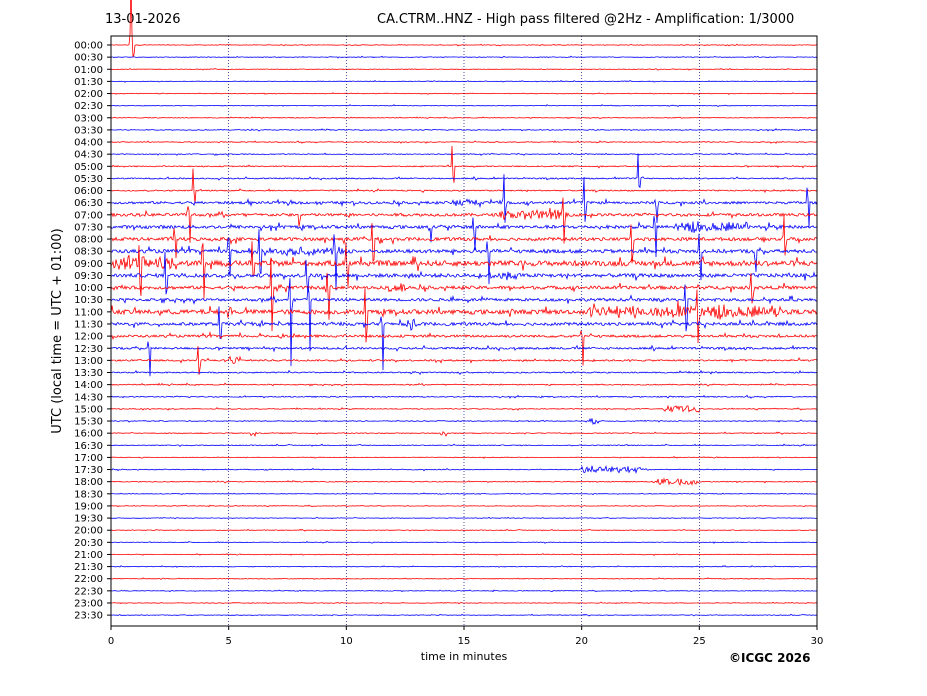 Image resolution: width=927 pixels, height=696 pixels. What do you see at coordinates (88, 288) in the screenshot?
I see `y-tick-label: 10:00` at bounding box center [88, 288].